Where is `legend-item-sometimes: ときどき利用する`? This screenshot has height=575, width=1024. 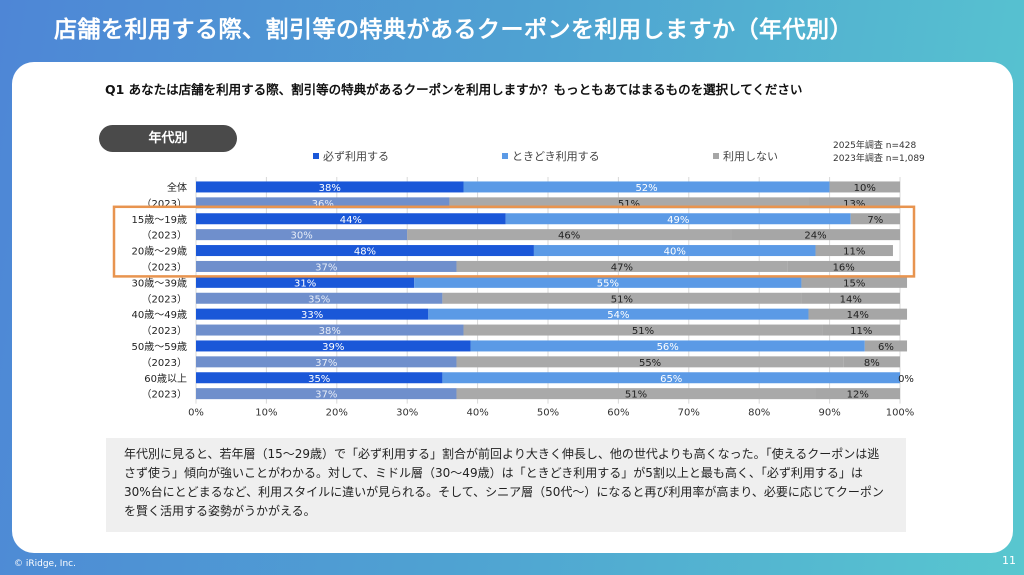 legend-item-sometimes: ときどき利用する is located at coordinates (551, 156).